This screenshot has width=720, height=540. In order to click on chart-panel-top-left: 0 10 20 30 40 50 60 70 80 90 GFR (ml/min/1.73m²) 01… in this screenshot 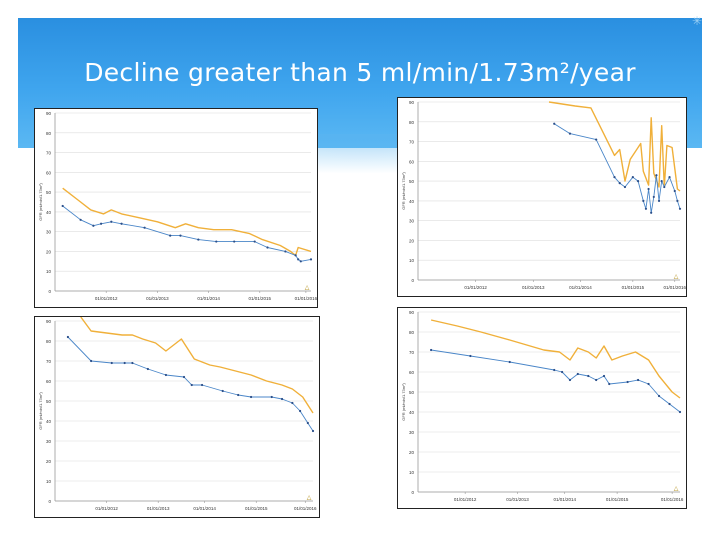, I will do `click(176, 208)`.